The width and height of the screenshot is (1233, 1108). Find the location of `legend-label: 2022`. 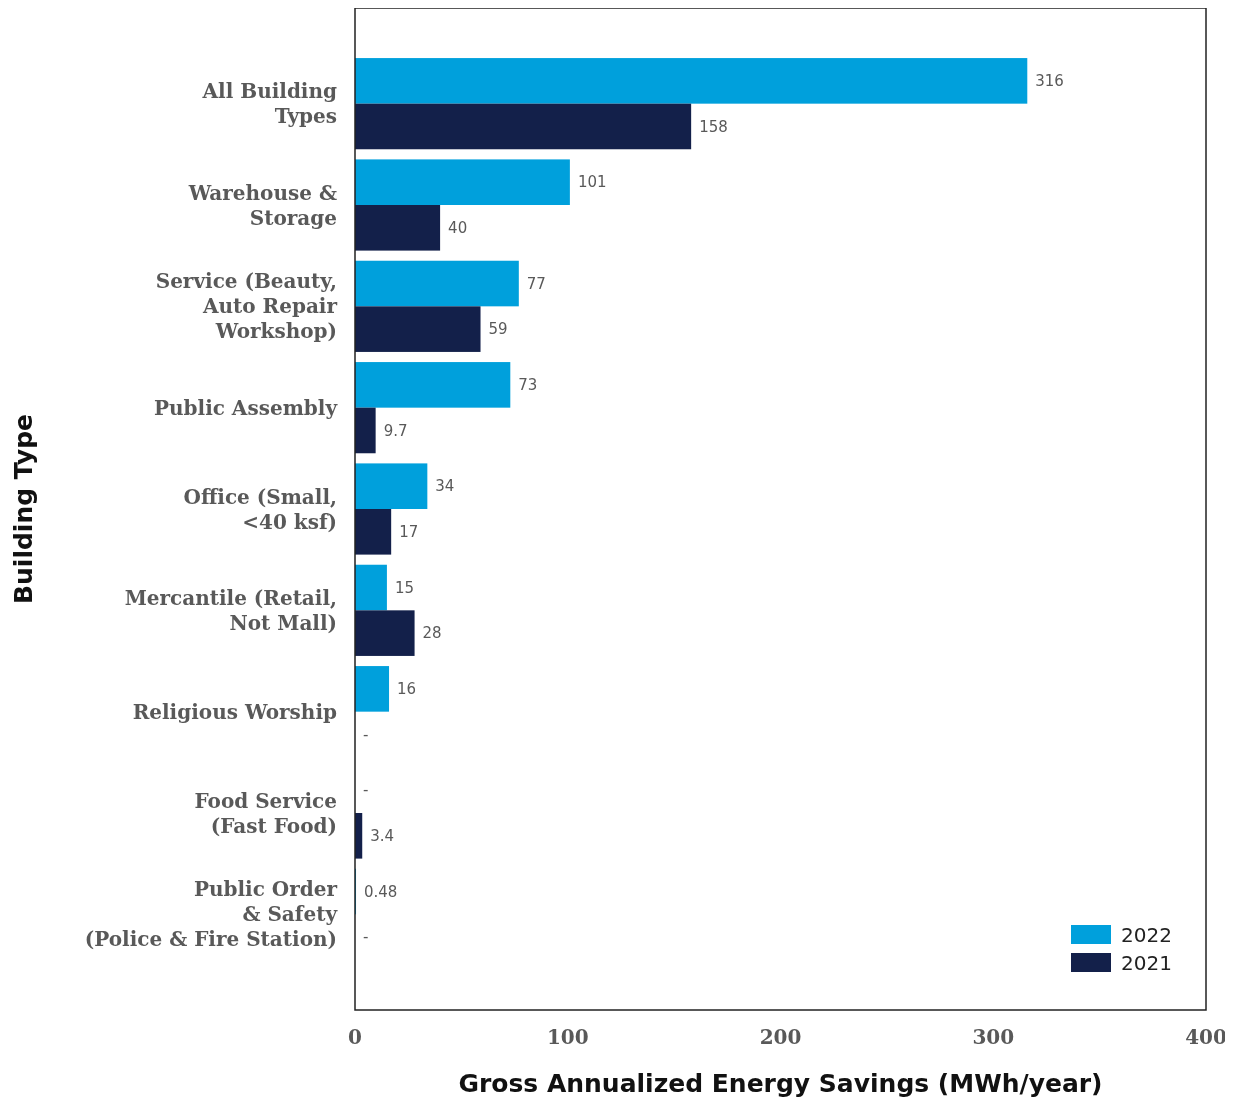

legend-label: 2022 is located at coordinates (1146, 935).